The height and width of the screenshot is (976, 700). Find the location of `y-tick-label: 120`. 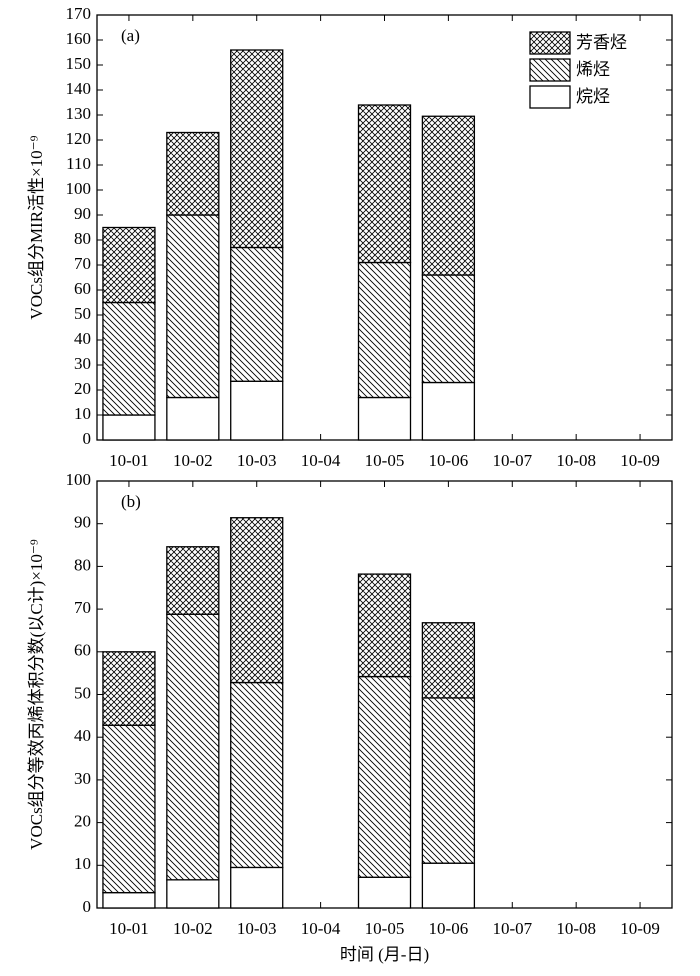

y-tick-label: 120 is located at coordinates (79, 138).